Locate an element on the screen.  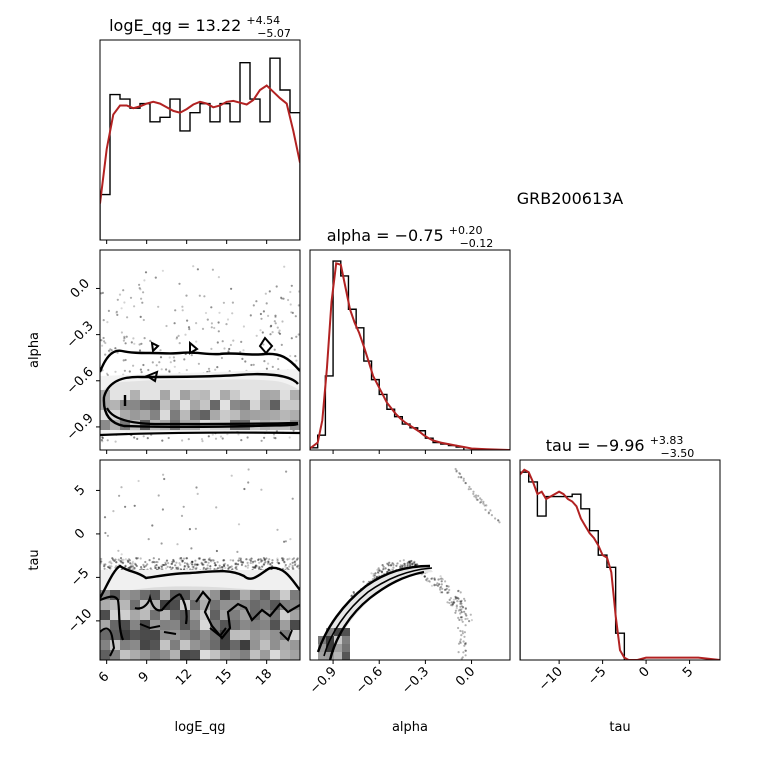
tick-label: −10 is located at coordinates (551, 679).